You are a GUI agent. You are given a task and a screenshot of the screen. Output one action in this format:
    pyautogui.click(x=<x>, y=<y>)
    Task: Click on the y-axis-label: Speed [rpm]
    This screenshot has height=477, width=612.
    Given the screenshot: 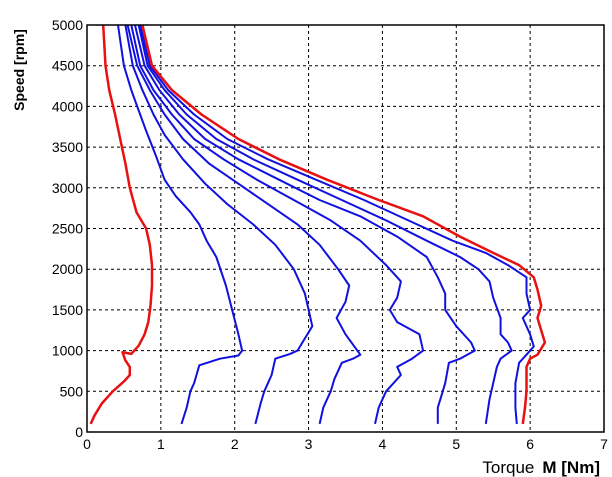 What is the action you would take?
    pyautogui.click(x=19, y=70)
    